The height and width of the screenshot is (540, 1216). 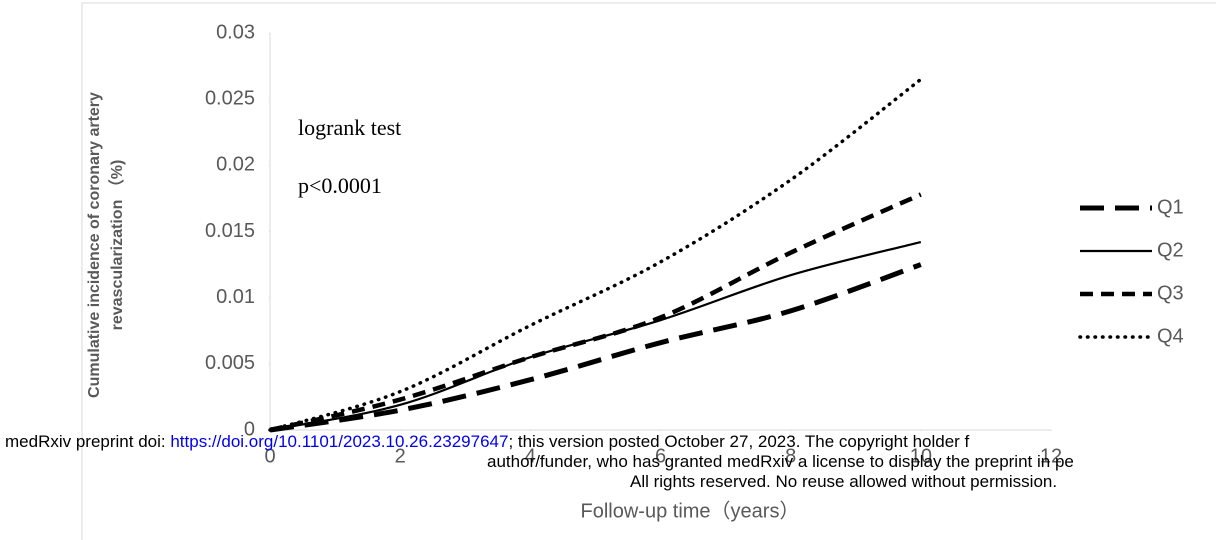 I want to click on x-tick-label: 10, so click(x=921, y=456).